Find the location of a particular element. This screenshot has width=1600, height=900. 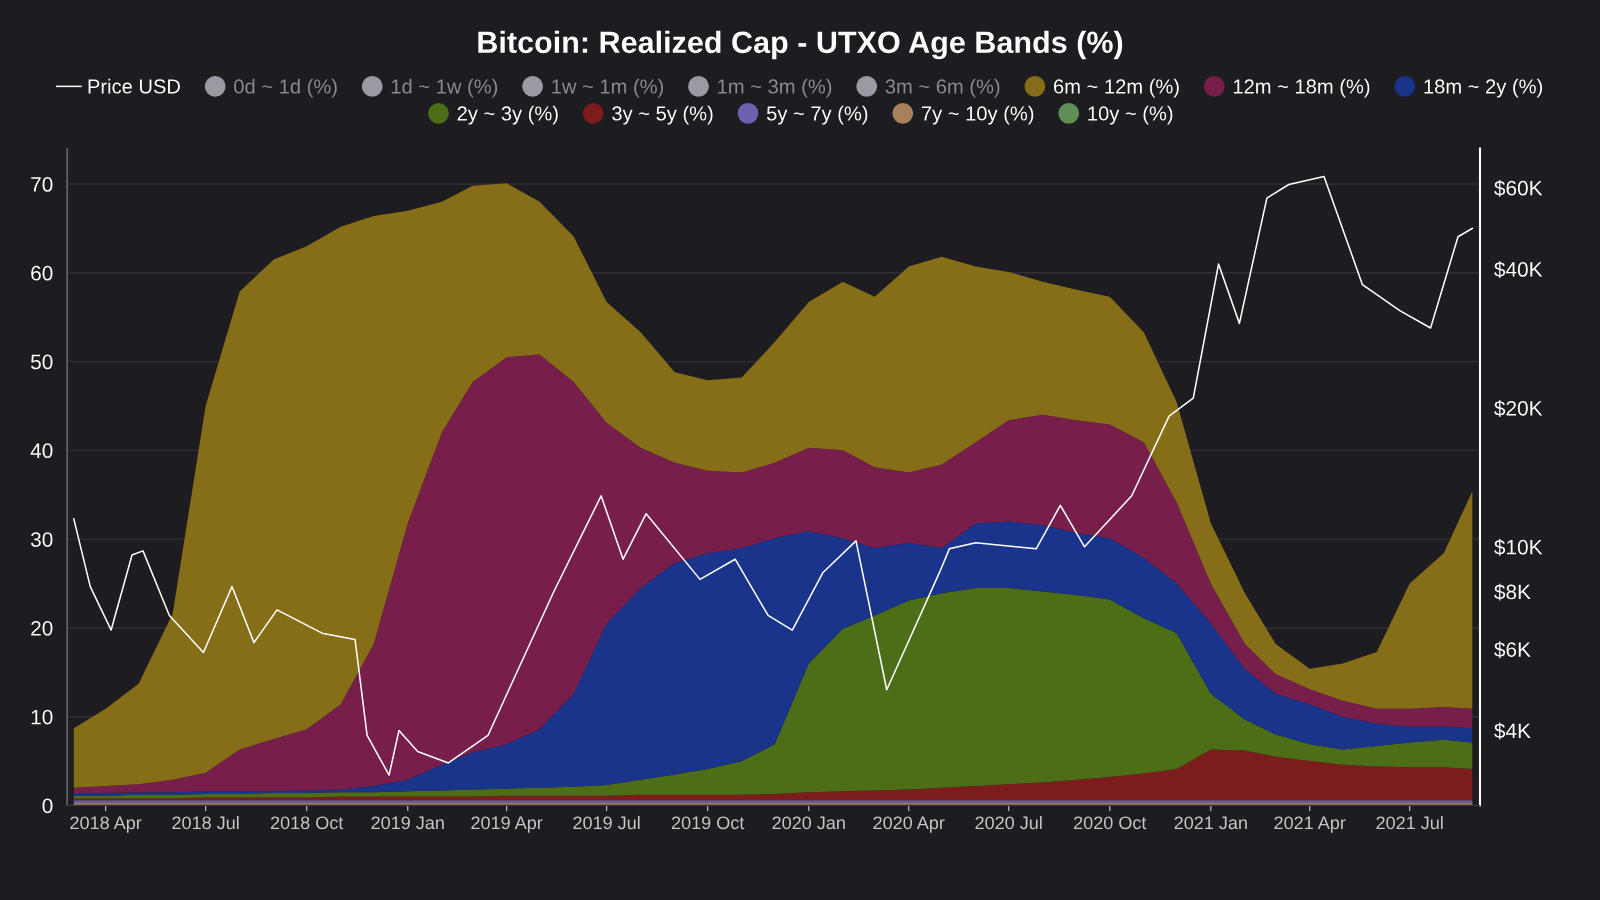

legend-label: 3m ~ 6m (%) is located at coordinates (942, 88).